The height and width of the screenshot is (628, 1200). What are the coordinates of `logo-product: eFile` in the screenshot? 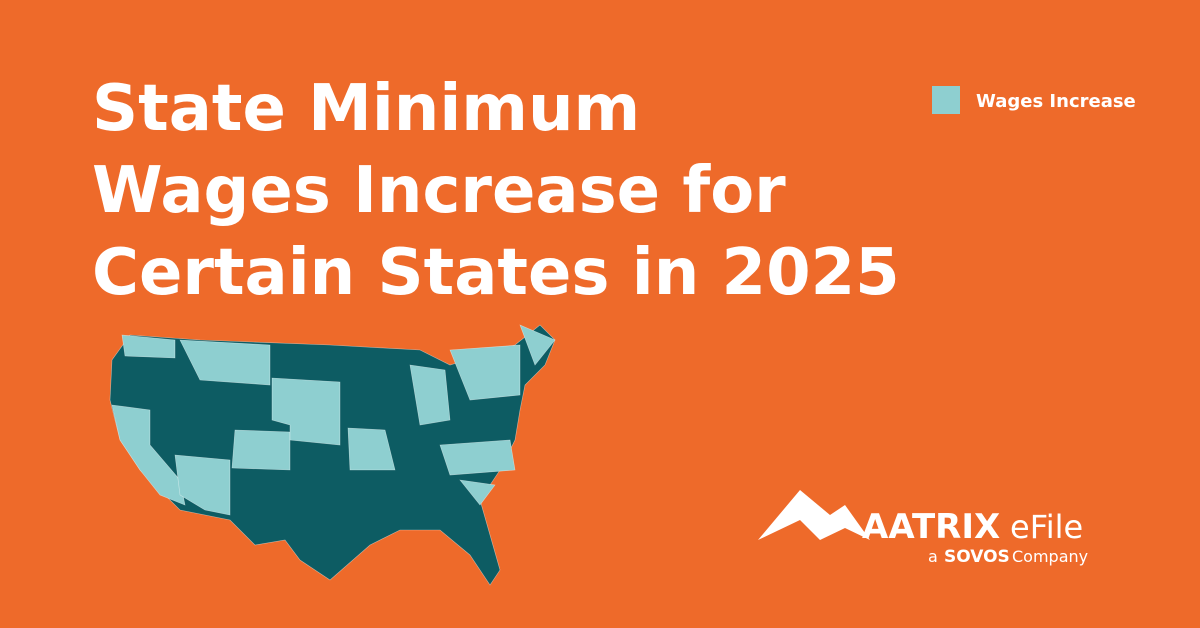 It's located at (1046, 527).